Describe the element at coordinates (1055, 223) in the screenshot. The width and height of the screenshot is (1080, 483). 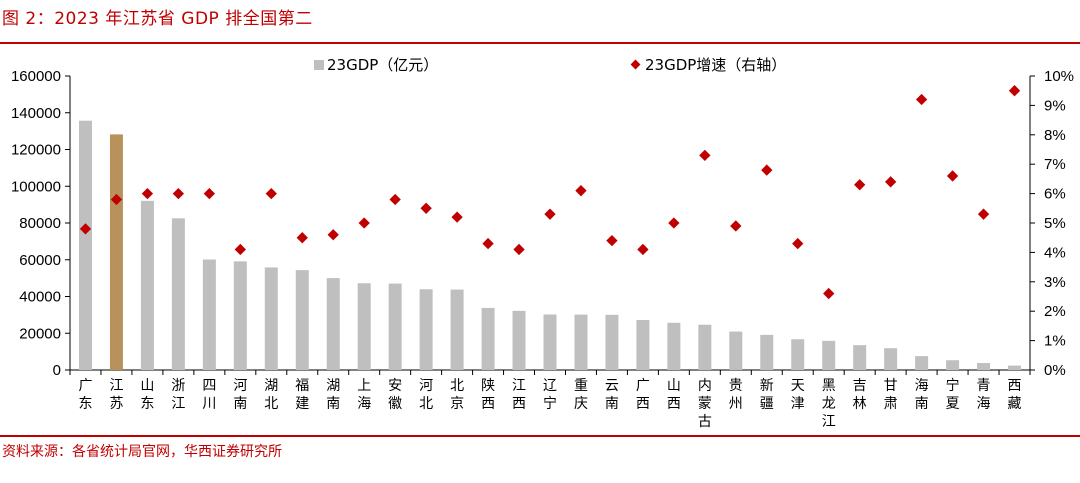
I see `right-tick-label: 5%` at that location.